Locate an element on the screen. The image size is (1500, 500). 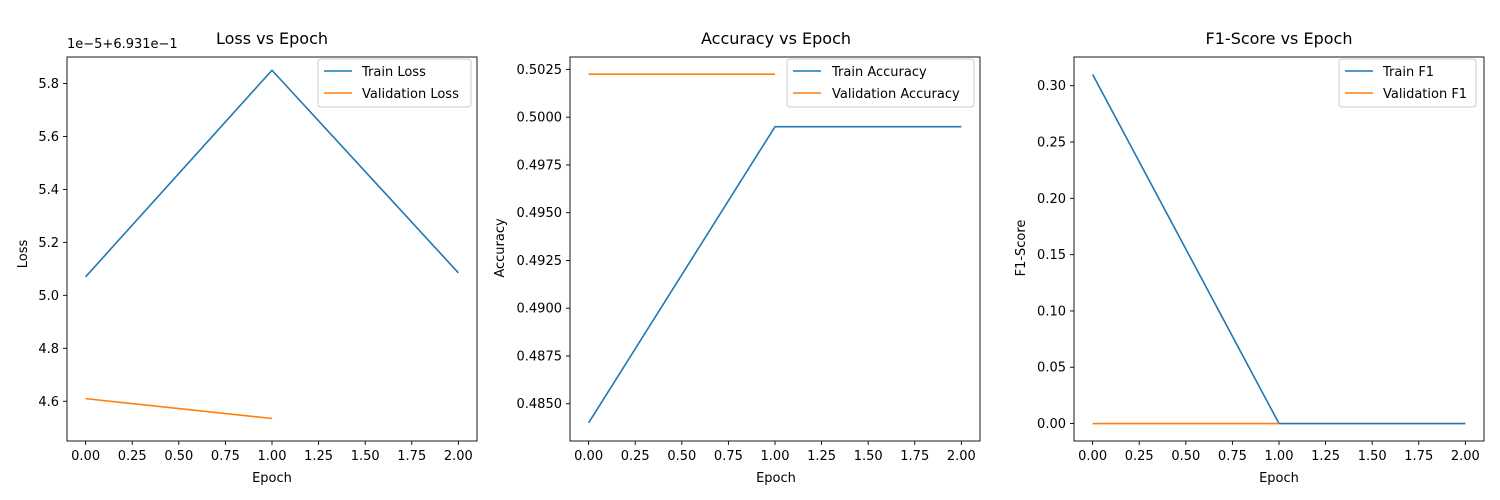
y-tick-label: 0.30 is located at coordinates (1051, 86).